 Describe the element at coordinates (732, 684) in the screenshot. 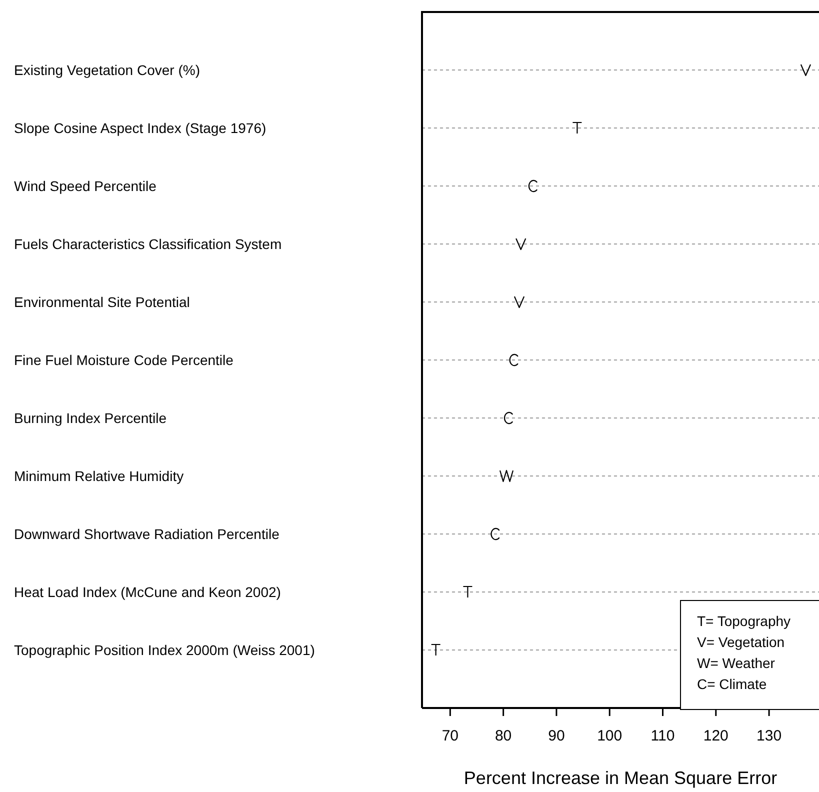

I see `annotation: C= Climate` at that location.